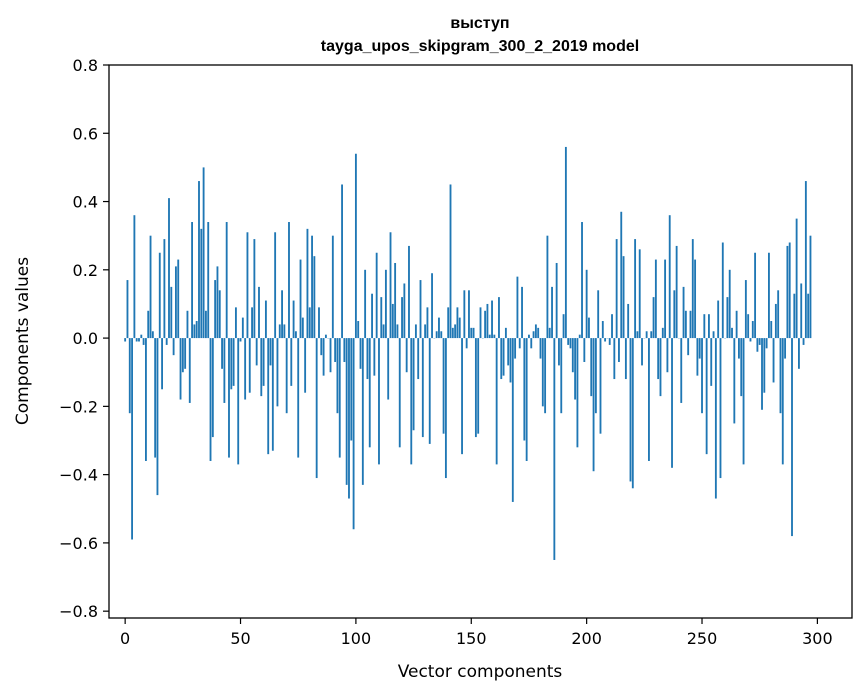  What do you see at coordinates (84, 338) in the screenshot?
I see `y-axis-ticks: −0.8 −0.6 −0.4 −0.2 0.0 0.2 0.4 0.6 0.8` at bounding box center [84, 338].